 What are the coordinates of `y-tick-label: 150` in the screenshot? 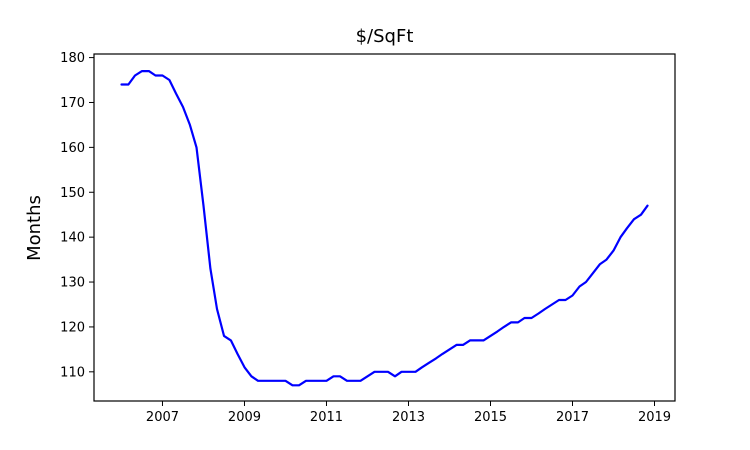 It's located at (72, 193).